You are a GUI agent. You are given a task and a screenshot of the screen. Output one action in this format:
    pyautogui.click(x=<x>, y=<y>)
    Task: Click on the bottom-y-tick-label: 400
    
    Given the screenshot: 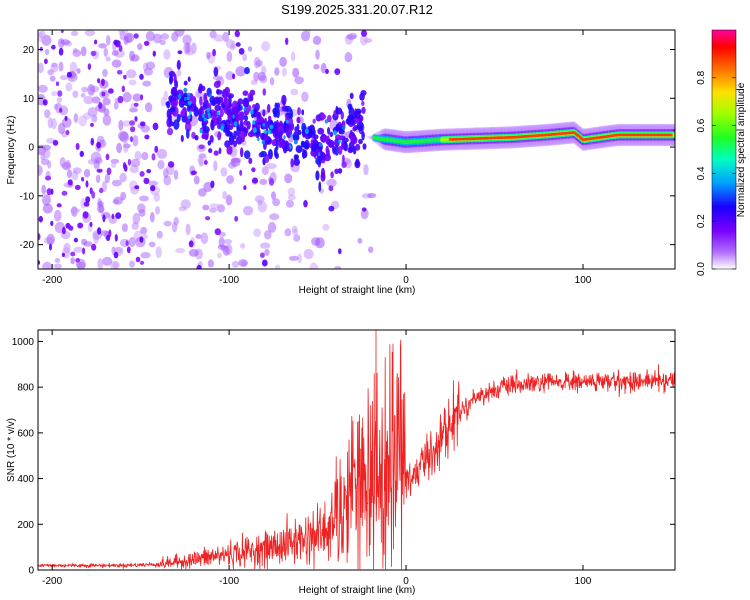 What is the action you would take?
    pyautogui.click(x=25, y=479)
    